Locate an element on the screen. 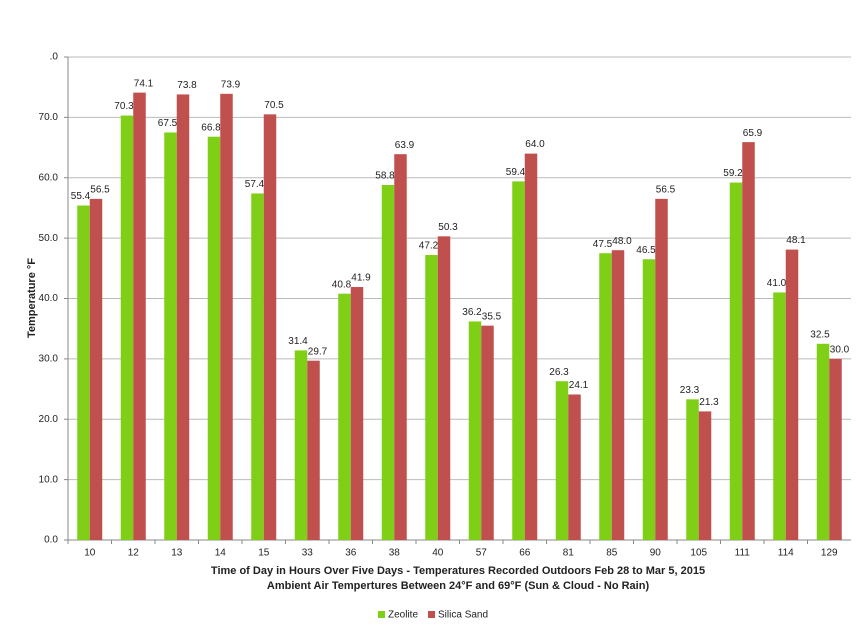  x-tick-label: 15 is located at coordinates (264, 553).